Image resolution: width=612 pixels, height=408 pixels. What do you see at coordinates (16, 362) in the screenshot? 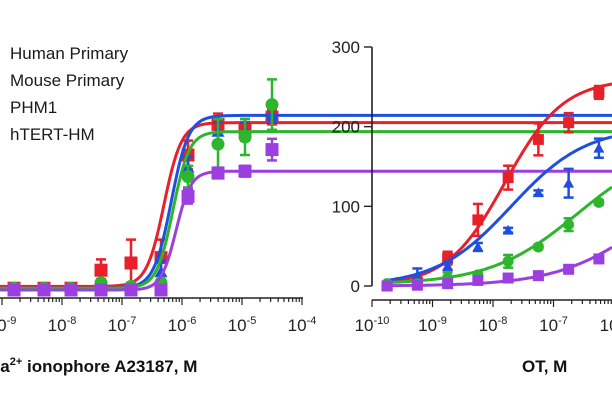
I see `x-title-superscript: 2+` at bounding box center [16, 362].